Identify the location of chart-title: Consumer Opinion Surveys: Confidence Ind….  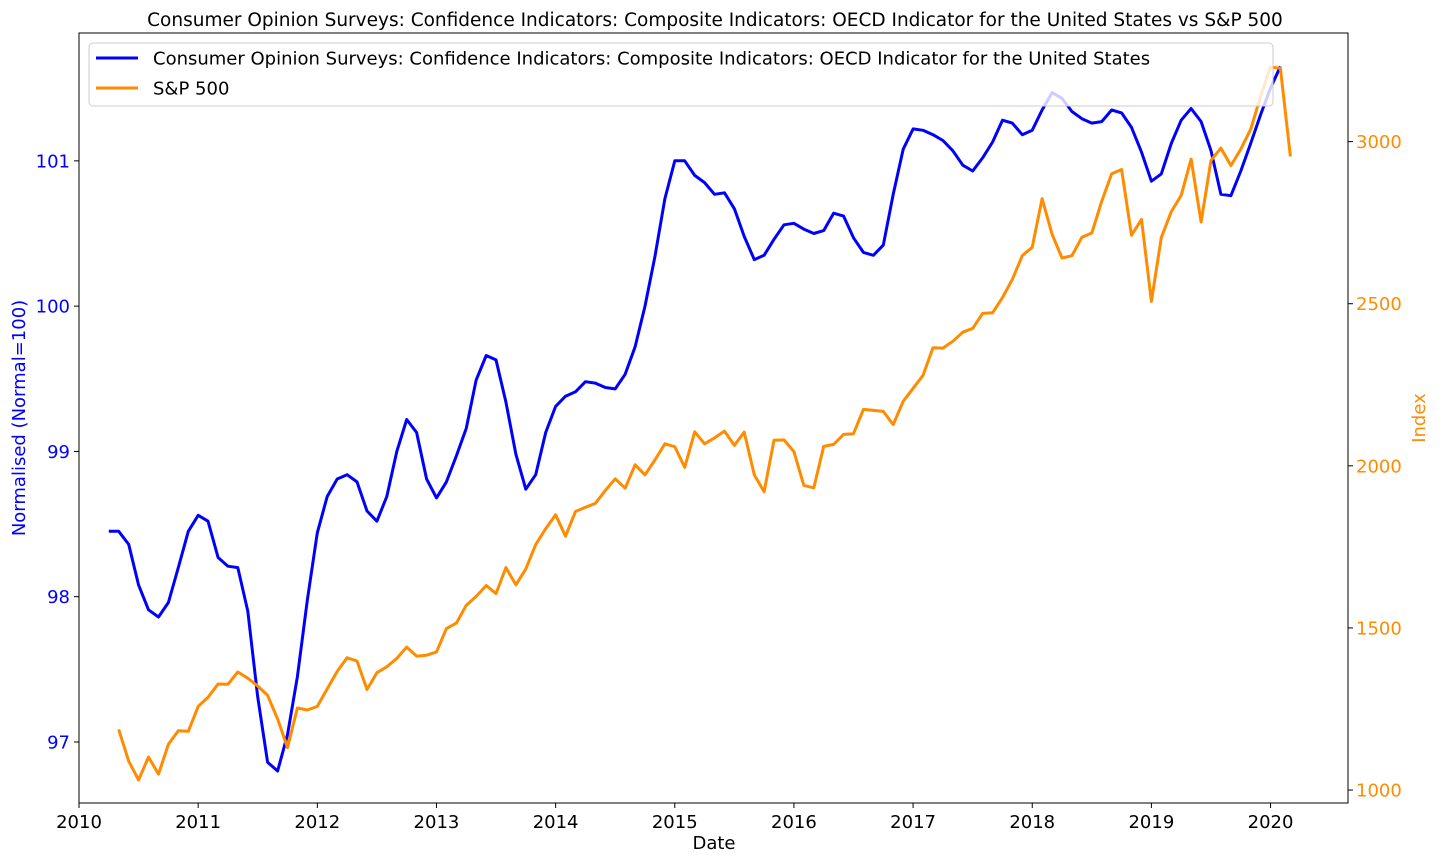
(715, 20).